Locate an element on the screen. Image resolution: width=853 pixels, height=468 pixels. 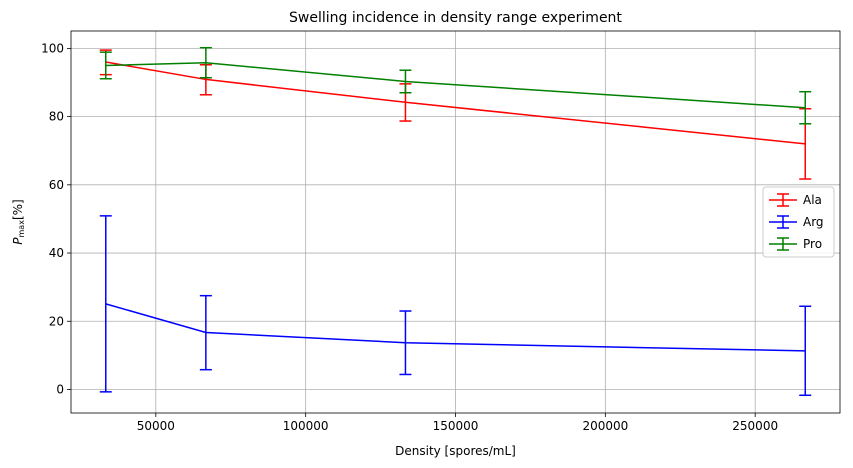
x-tick-label: 250000 is located at coordinates (755, 426).